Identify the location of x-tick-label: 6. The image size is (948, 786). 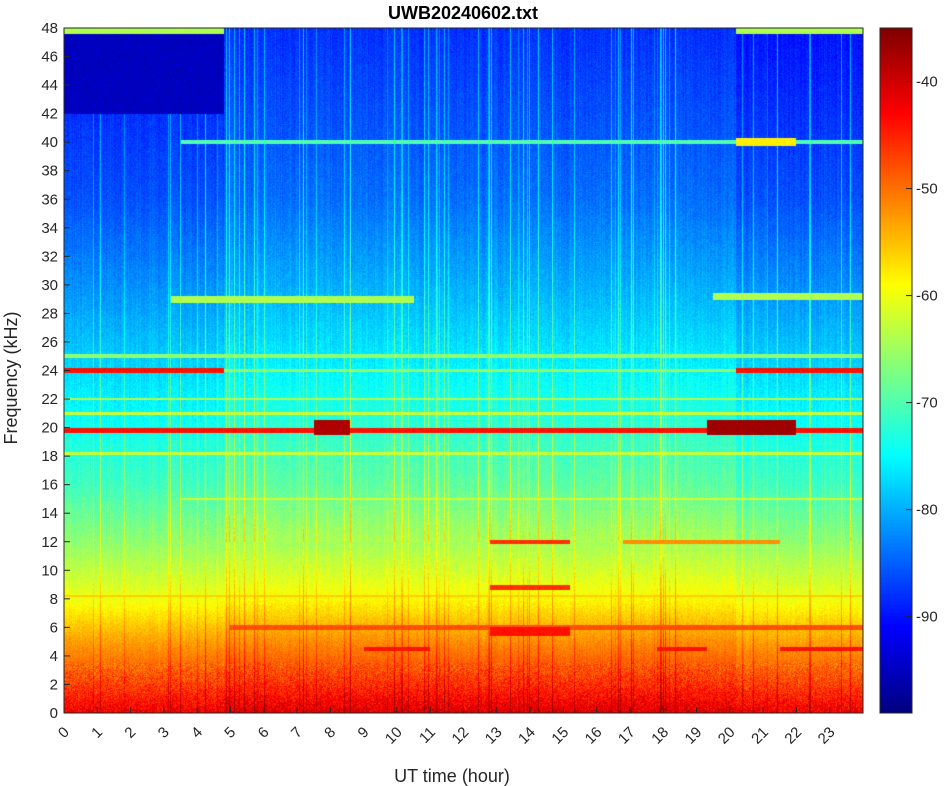
(264, 733).